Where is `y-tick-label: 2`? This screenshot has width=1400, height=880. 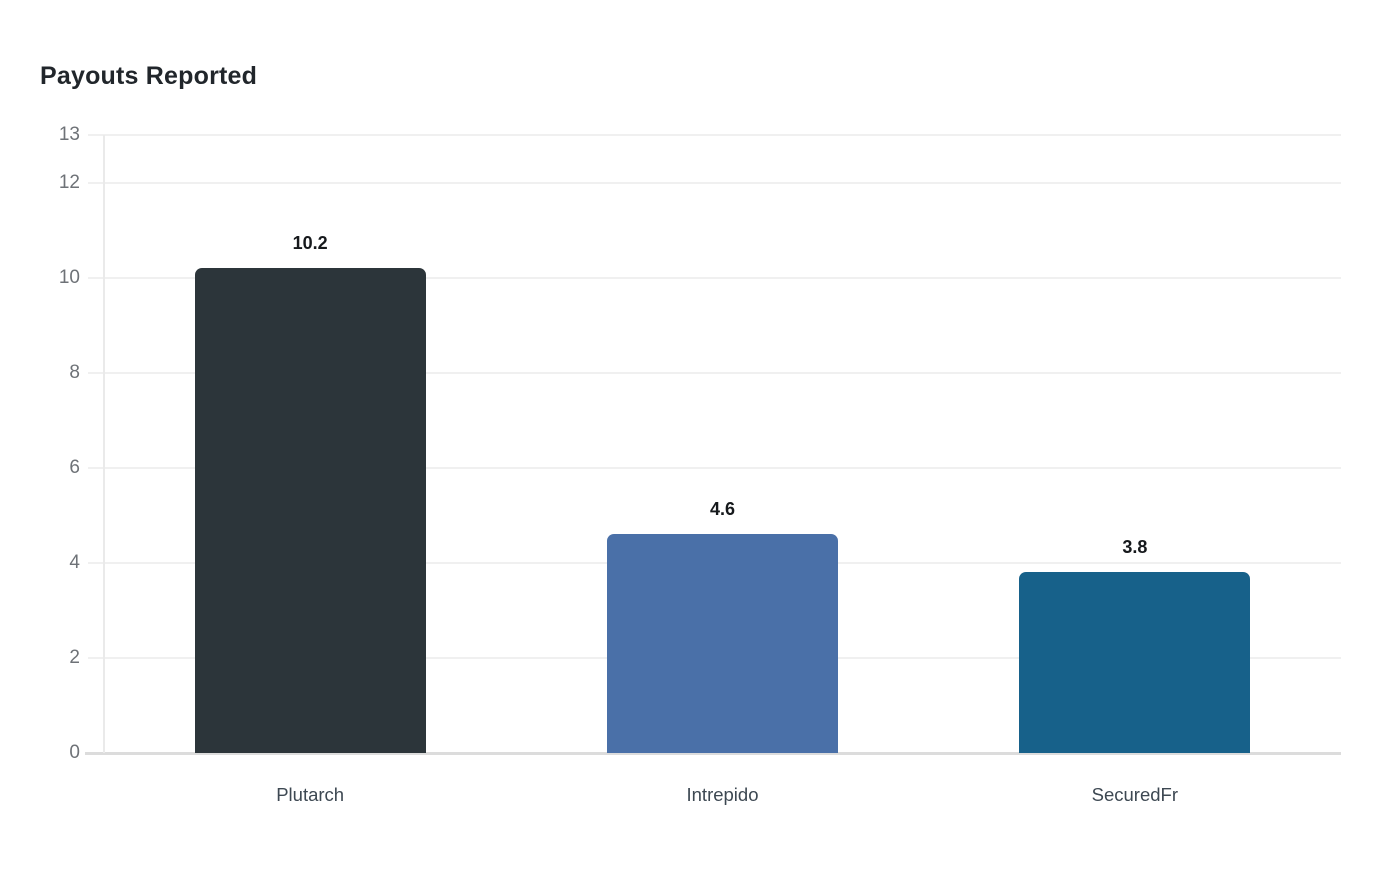
y-tick-label: 2 is located at coordinates (74, 657).